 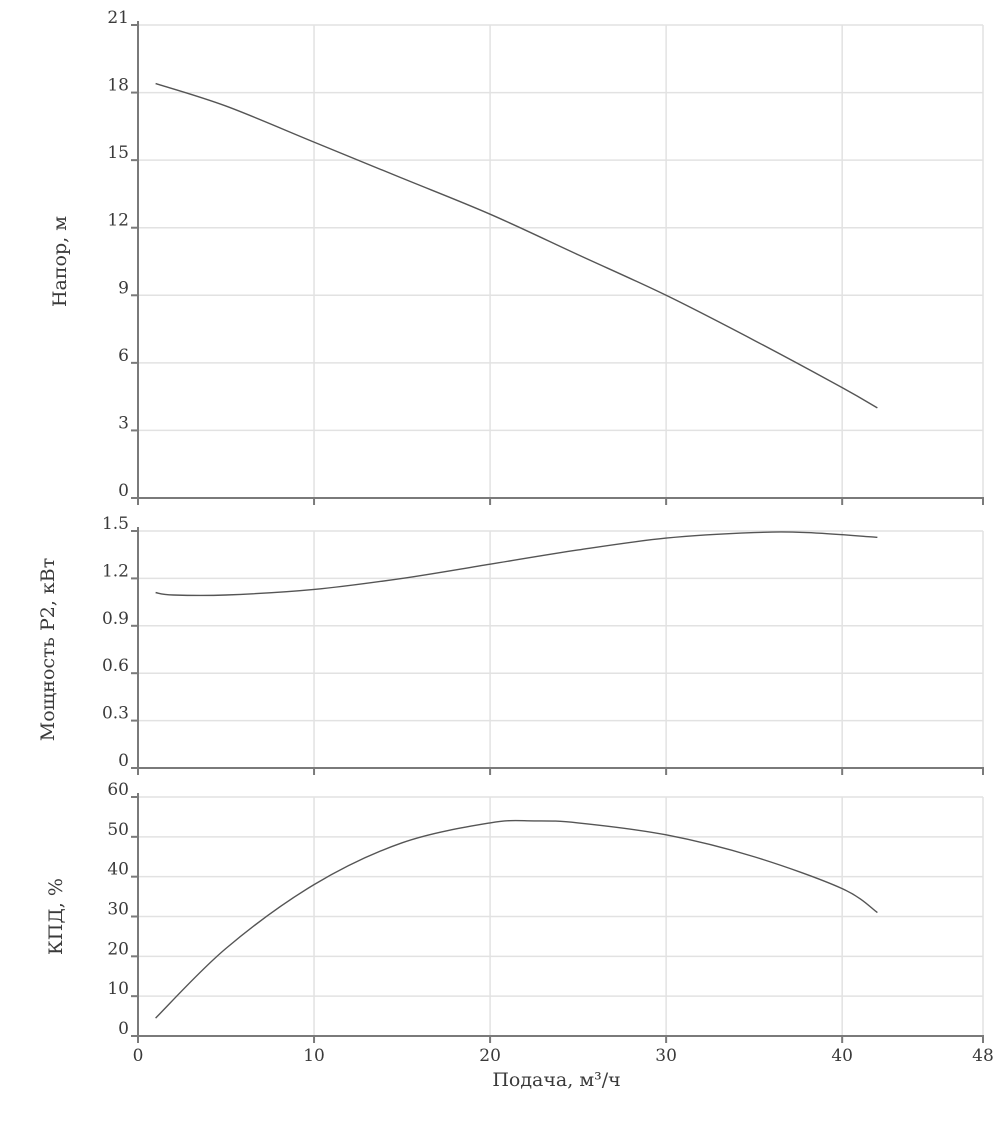 What do you see at coordinates (118, 870) in the screenshot?
I see `y-tick-label: 40` at bounding box center [118, 870].